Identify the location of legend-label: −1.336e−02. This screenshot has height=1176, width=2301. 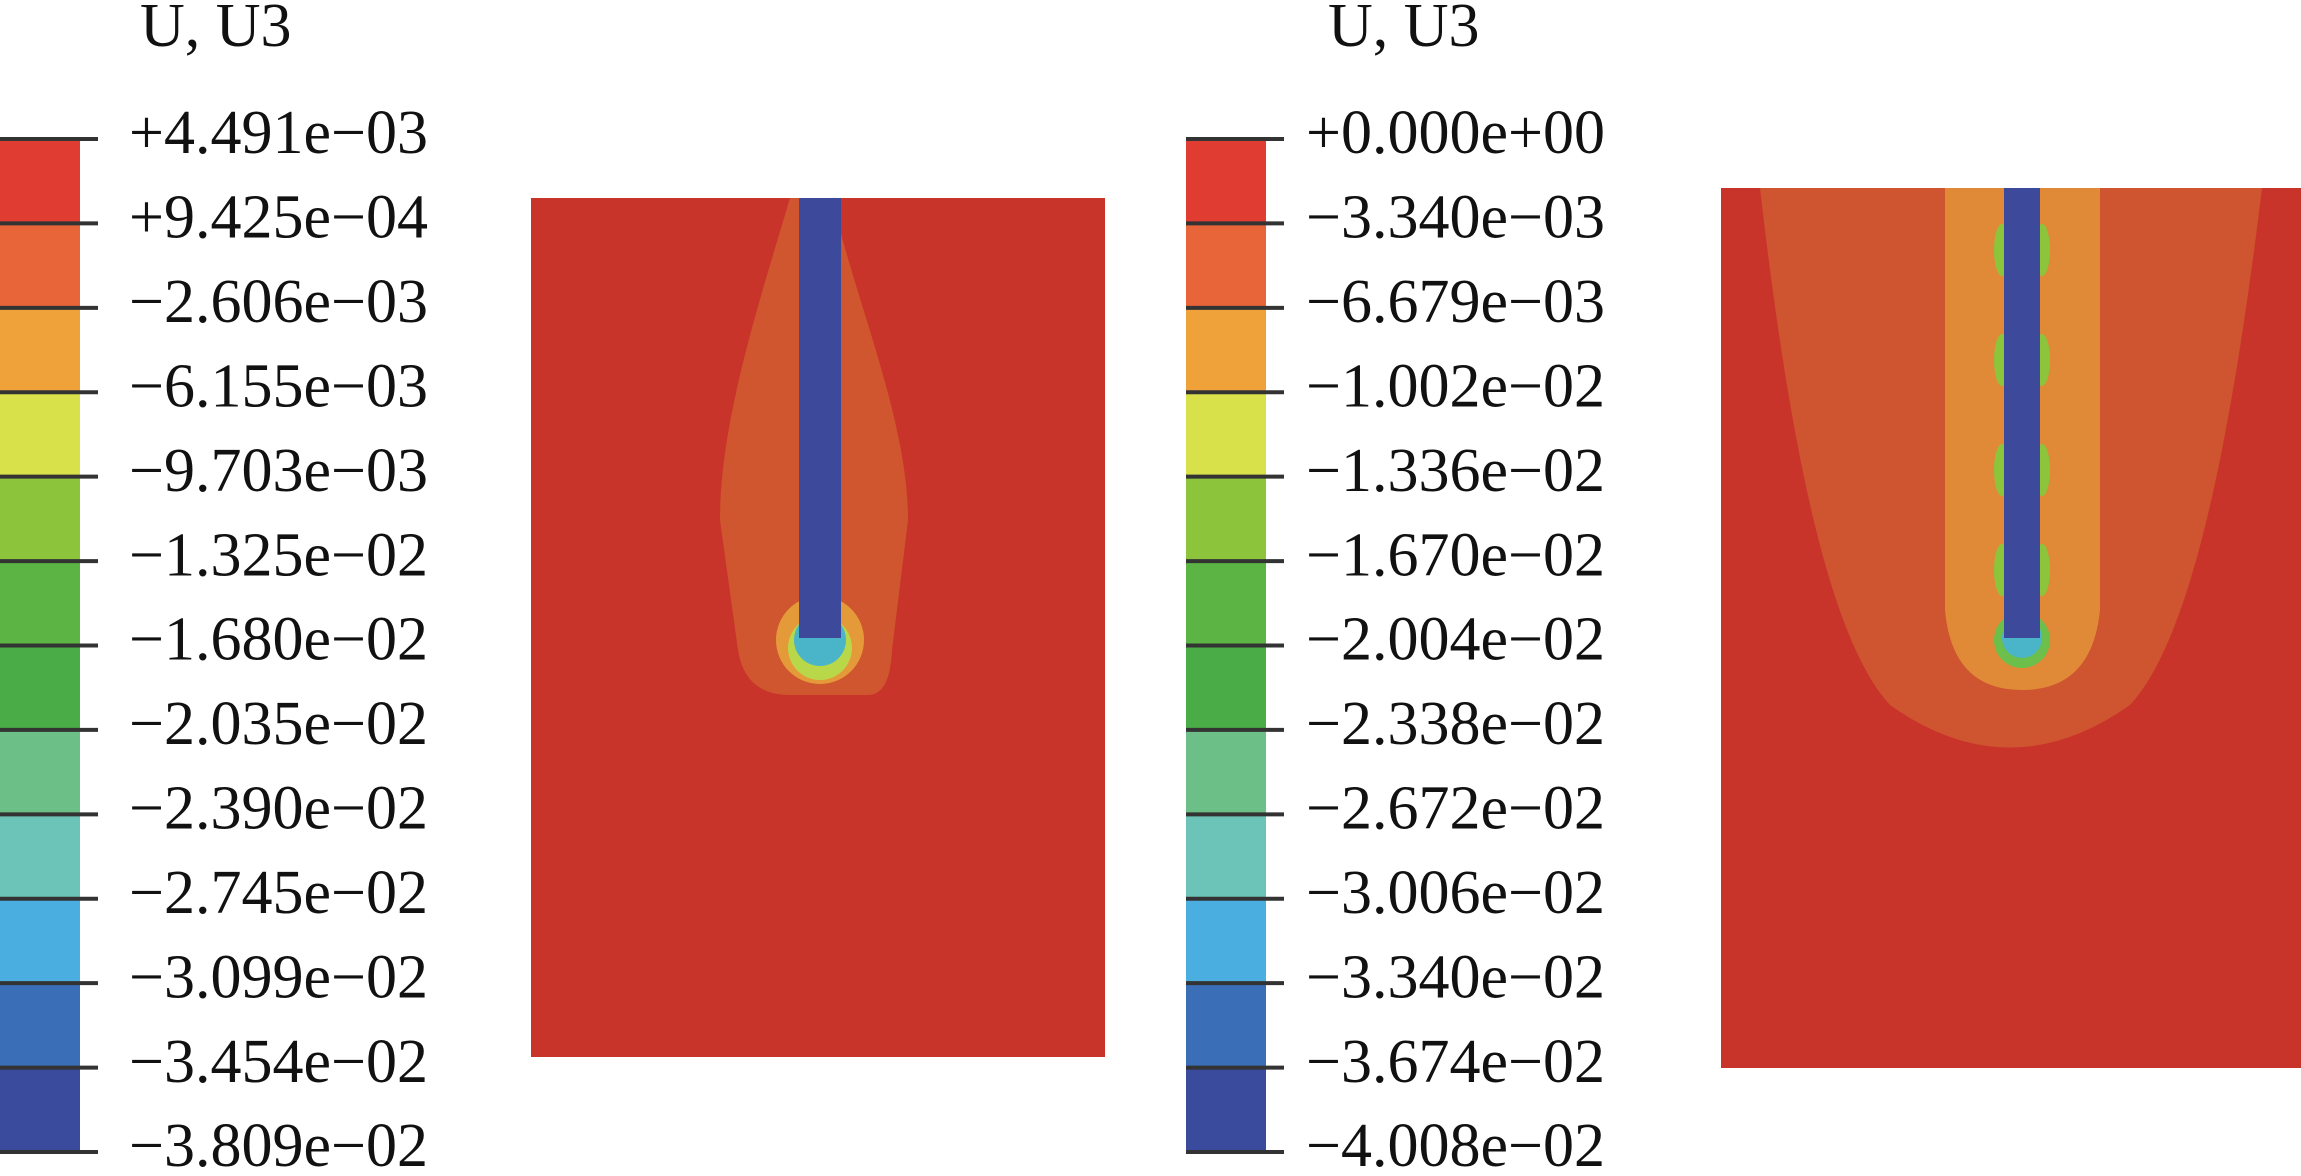
(1455, 471).